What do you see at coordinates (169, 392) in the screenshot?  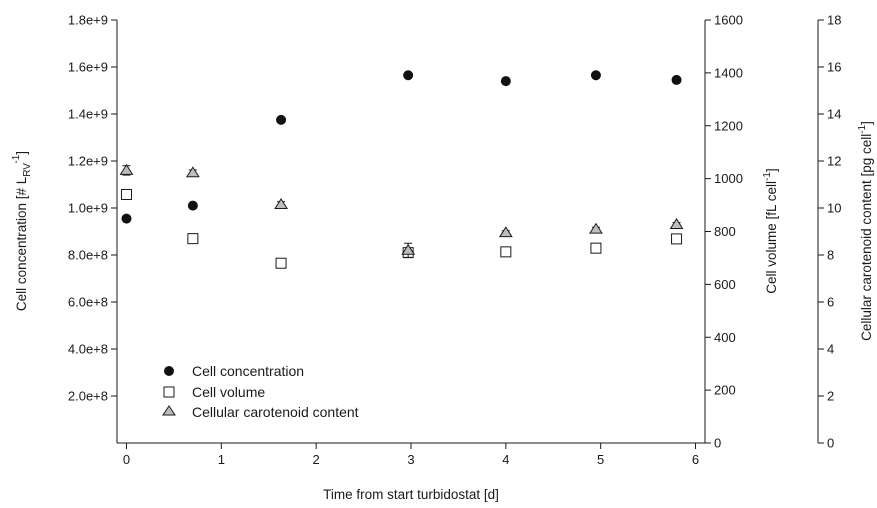 I see `legend-marker-cell-volume` at bounding box center [169, 392].